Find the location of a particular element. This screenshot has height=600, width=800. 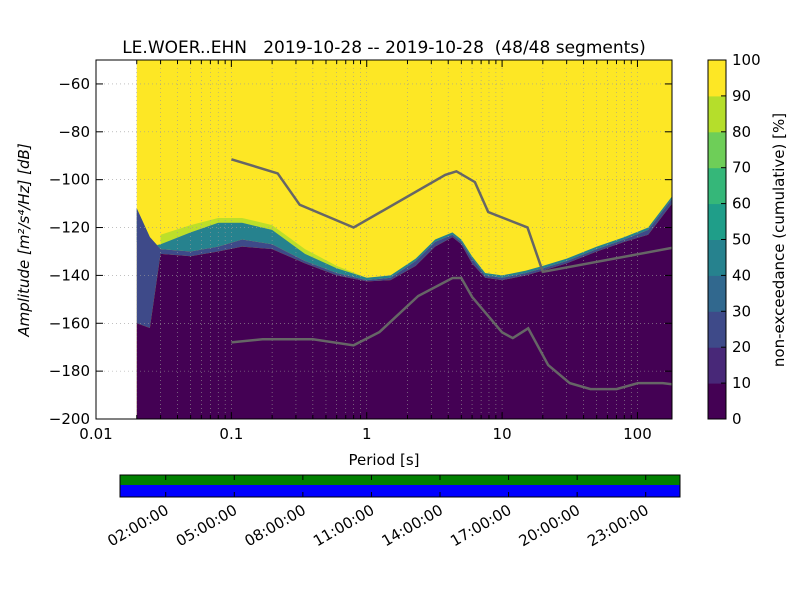

y-tick-label: −120 is located at coordinates (69, 228).